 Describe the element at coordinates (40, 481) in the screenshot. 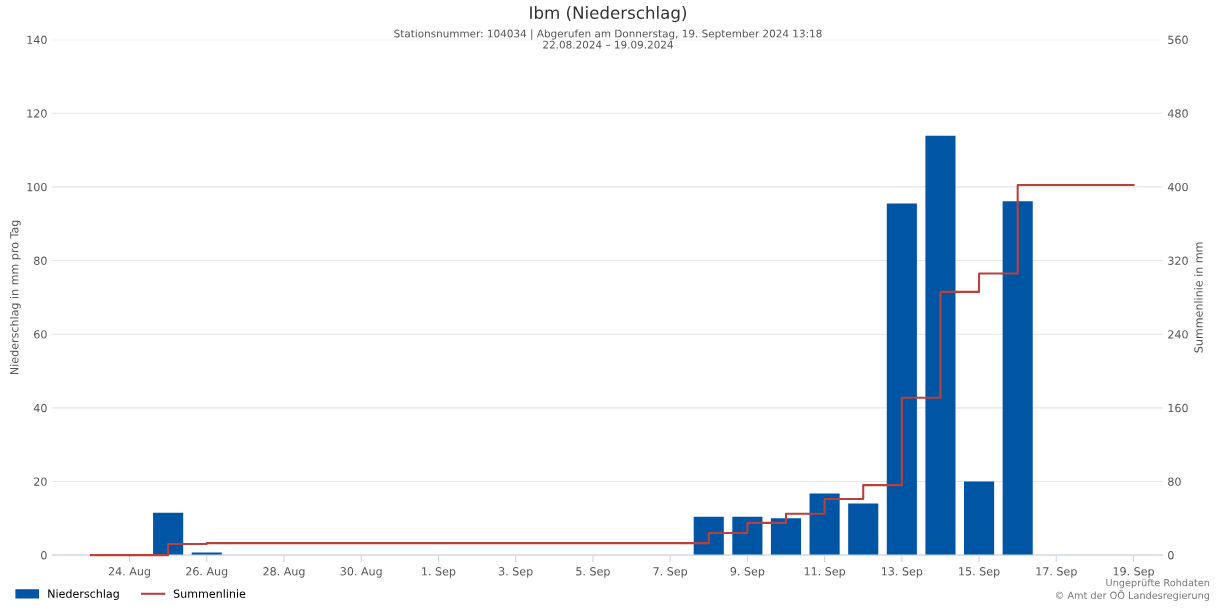

I see `y-tick-label: 20` at that location.